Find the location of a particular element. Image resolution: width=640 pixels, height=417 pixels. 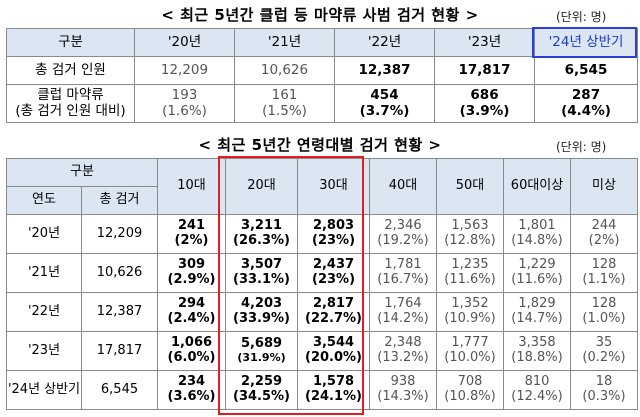

row-label-club-main: 클럽 마약류 is located at coordinates (70, 94).